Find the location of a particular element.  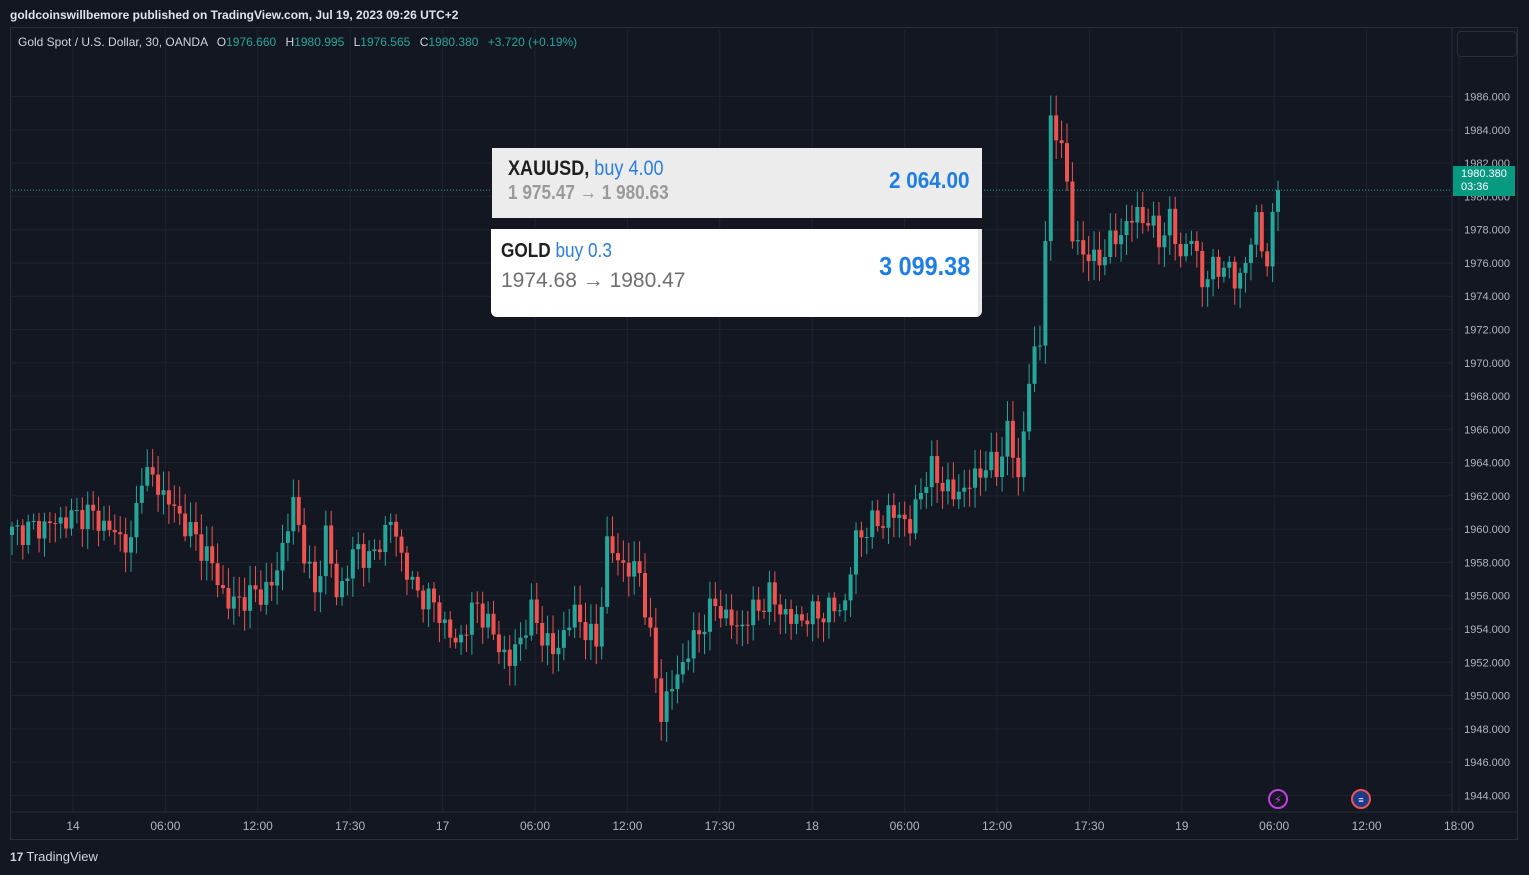

us-flag-icon: ≡ is located at coordinates (1361, 799).